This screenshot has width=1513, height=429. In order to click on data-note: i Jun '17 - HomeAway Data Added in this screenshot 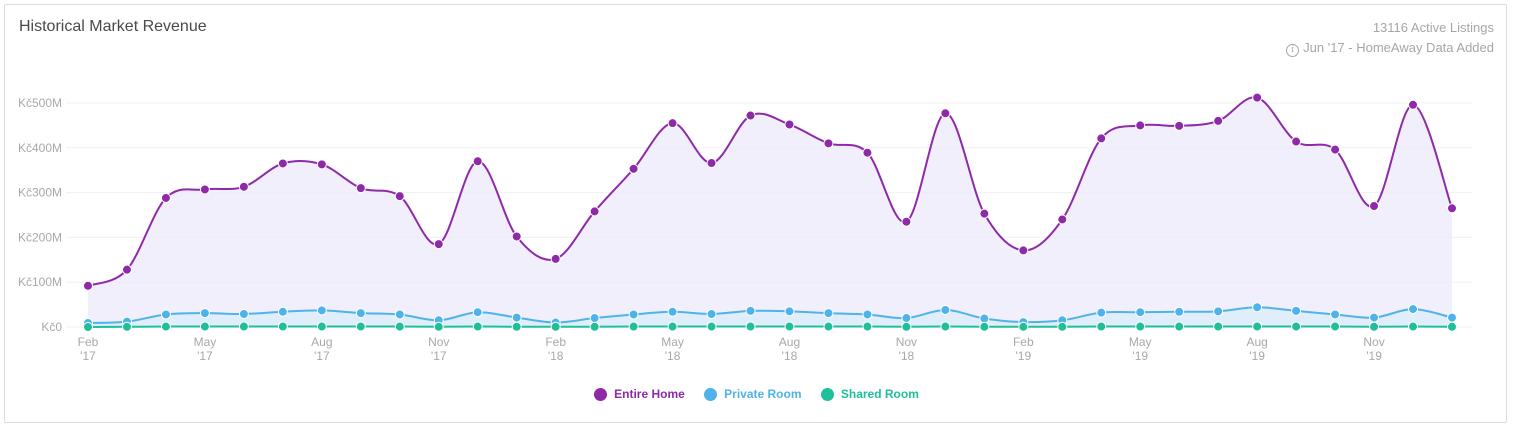, I will do `click(1390, 48)`.